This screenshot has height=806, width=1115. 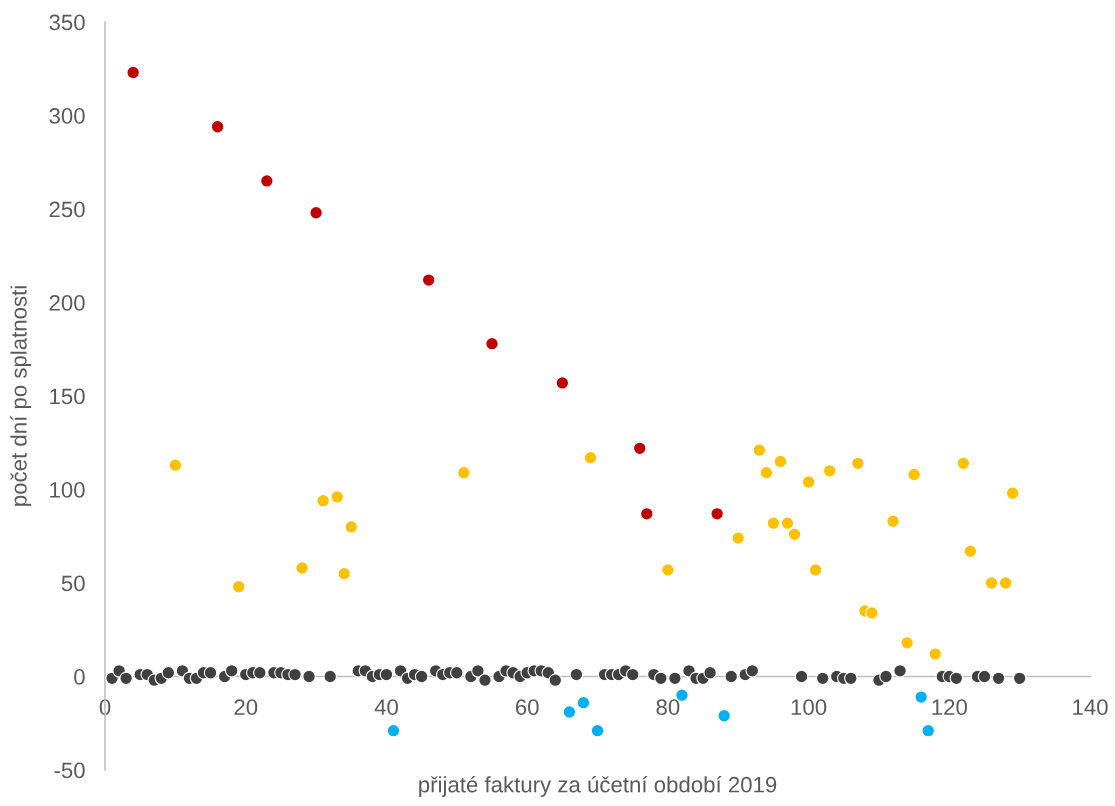 What do you see at coordinates (949, 707) in the screenshot?
I see `x-tick-label: 120` at bounding box center [949, 707].